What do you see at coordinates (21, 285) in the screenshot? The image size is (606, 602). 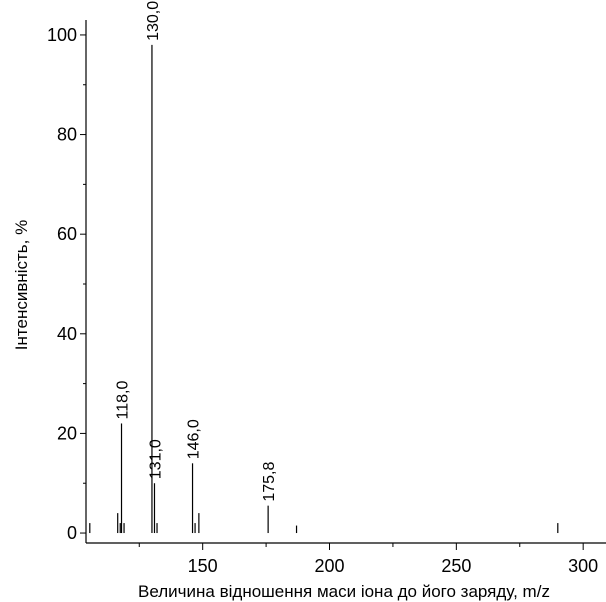 I see `y-axis-title: Інтенсивність, %` at bounding box center [21, 285].